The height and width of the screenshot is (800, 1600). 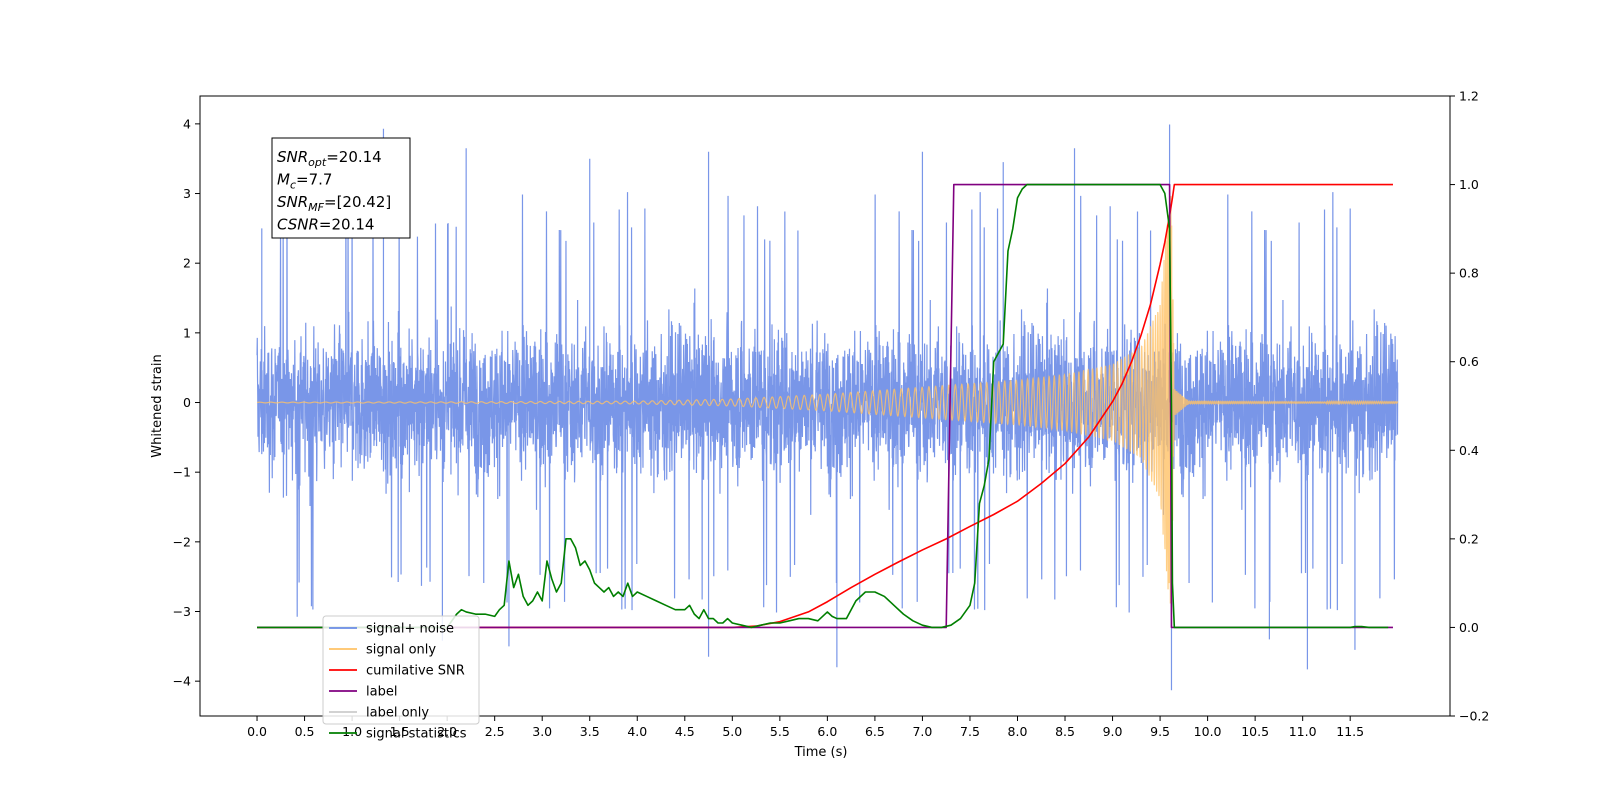 What do you see at coordinates (875, 731) in the screenshot?
I see `x-tick-label: 6.5` at bounding box center [875, 731].